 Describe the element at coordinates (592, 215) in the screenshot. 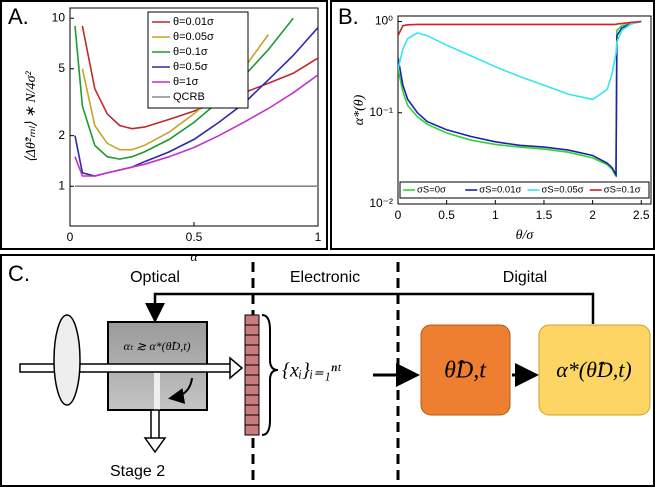

I see `x-tick-label: 2` at that location.